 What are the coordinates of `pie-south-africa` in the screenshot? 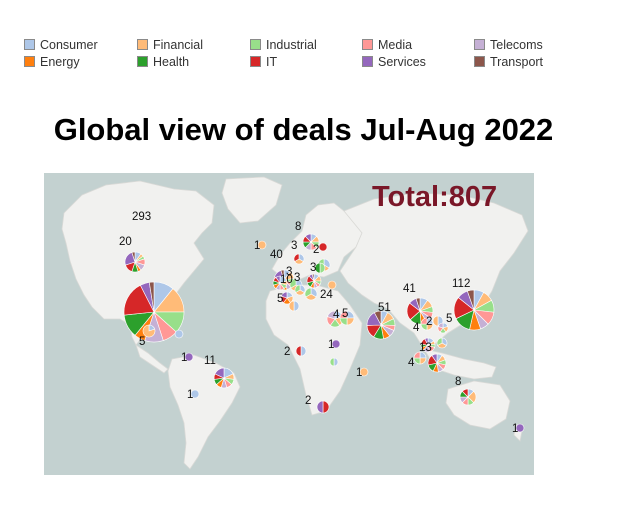 It's located at (323, 407).